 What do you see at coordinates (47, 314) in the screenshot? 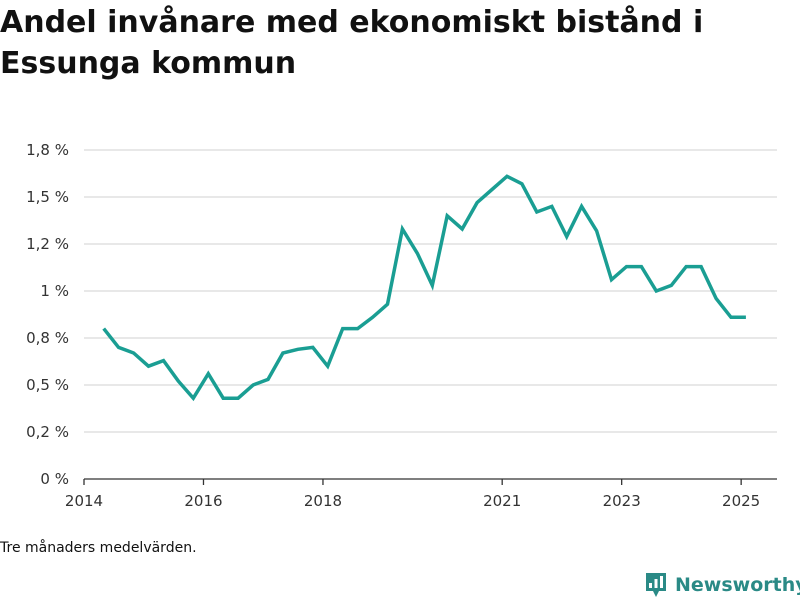
I see `y-axis-tick-labels: 0 % 0,2 % 0,5 % 0,8 % 1 % 1,2 % 1,5 % 1,8 %` at bounding box center [47, 314].